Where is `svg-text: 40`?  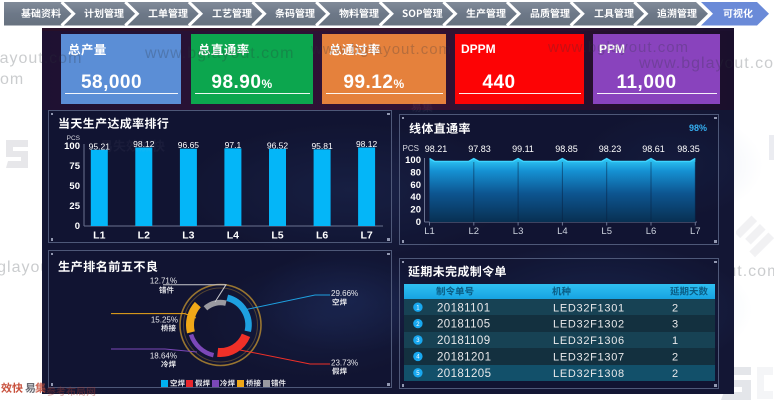
svg-text: 40 is located at coordinates (415, 197).